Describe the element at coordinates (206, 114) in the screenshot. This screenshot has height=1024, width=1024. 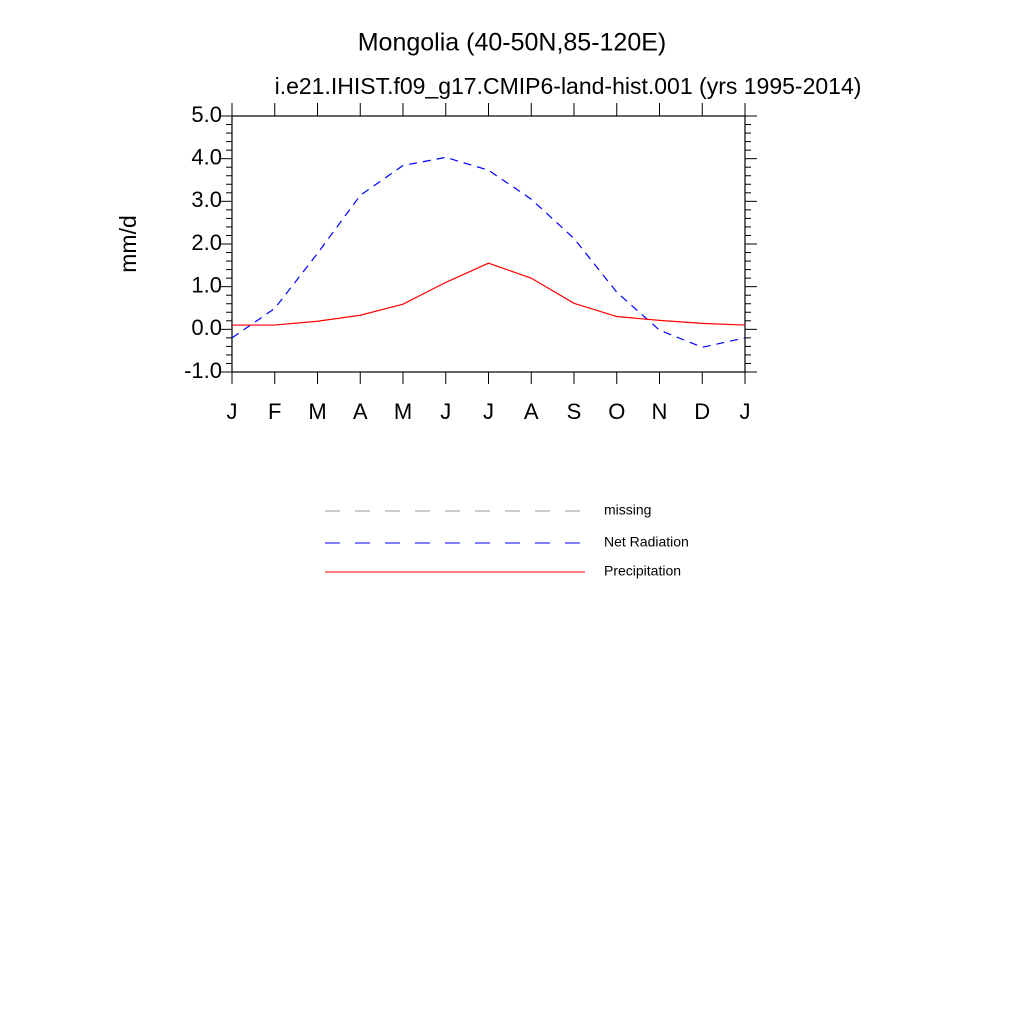
I see `y-tick-label: 5.0` at that location.